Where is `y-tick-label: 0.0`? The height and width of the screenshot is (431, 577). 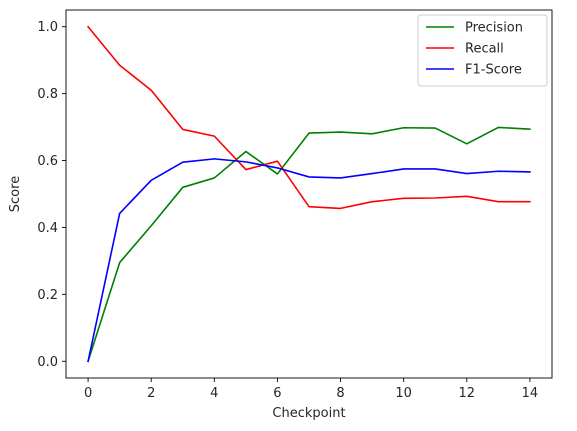 y-tick-label: 0.0 is located at coordinates (47, 362).